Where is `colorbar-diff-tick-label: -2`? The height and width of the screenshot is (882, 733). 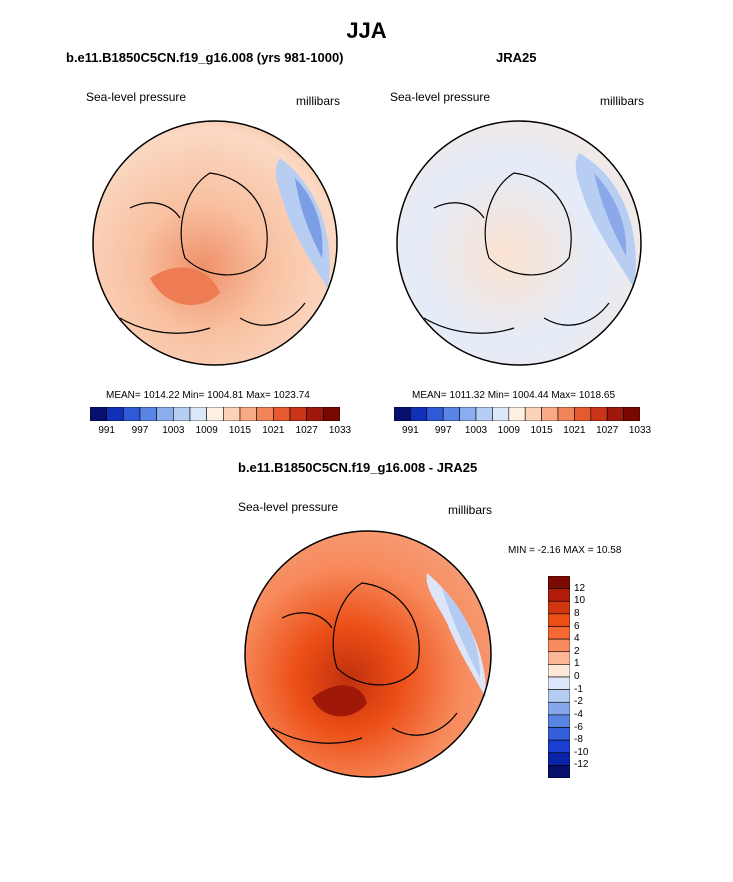 colorbar-diff-tick-label: -2 is located at coordinates (578, 702).